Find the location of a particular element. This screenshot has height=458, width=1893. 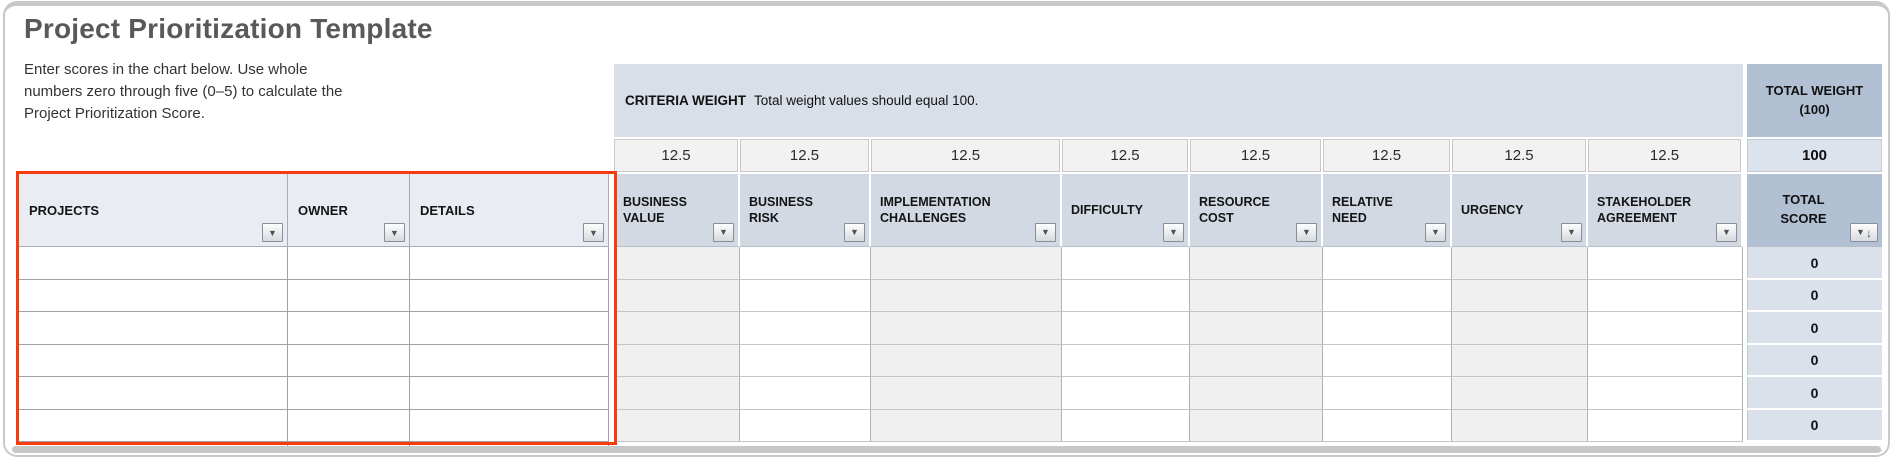

weight-cell-business-value: 12.5 is located at coordinates (677, 156).